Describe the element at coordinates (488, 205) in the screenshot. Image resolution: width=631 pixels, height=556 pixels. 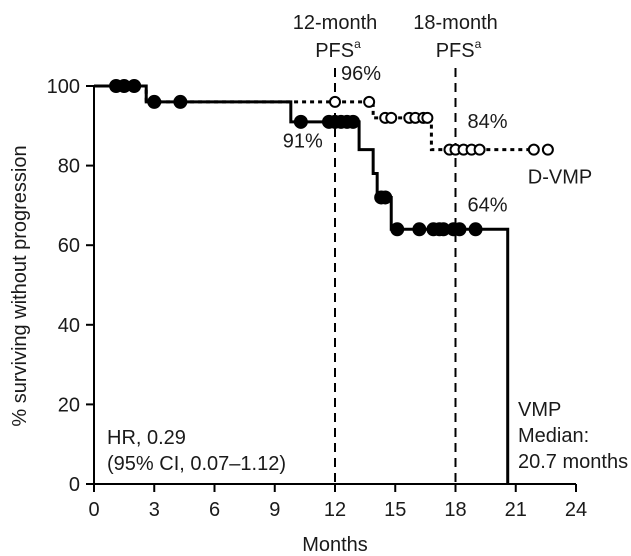
I see `annotation-label: 64%` at that location.